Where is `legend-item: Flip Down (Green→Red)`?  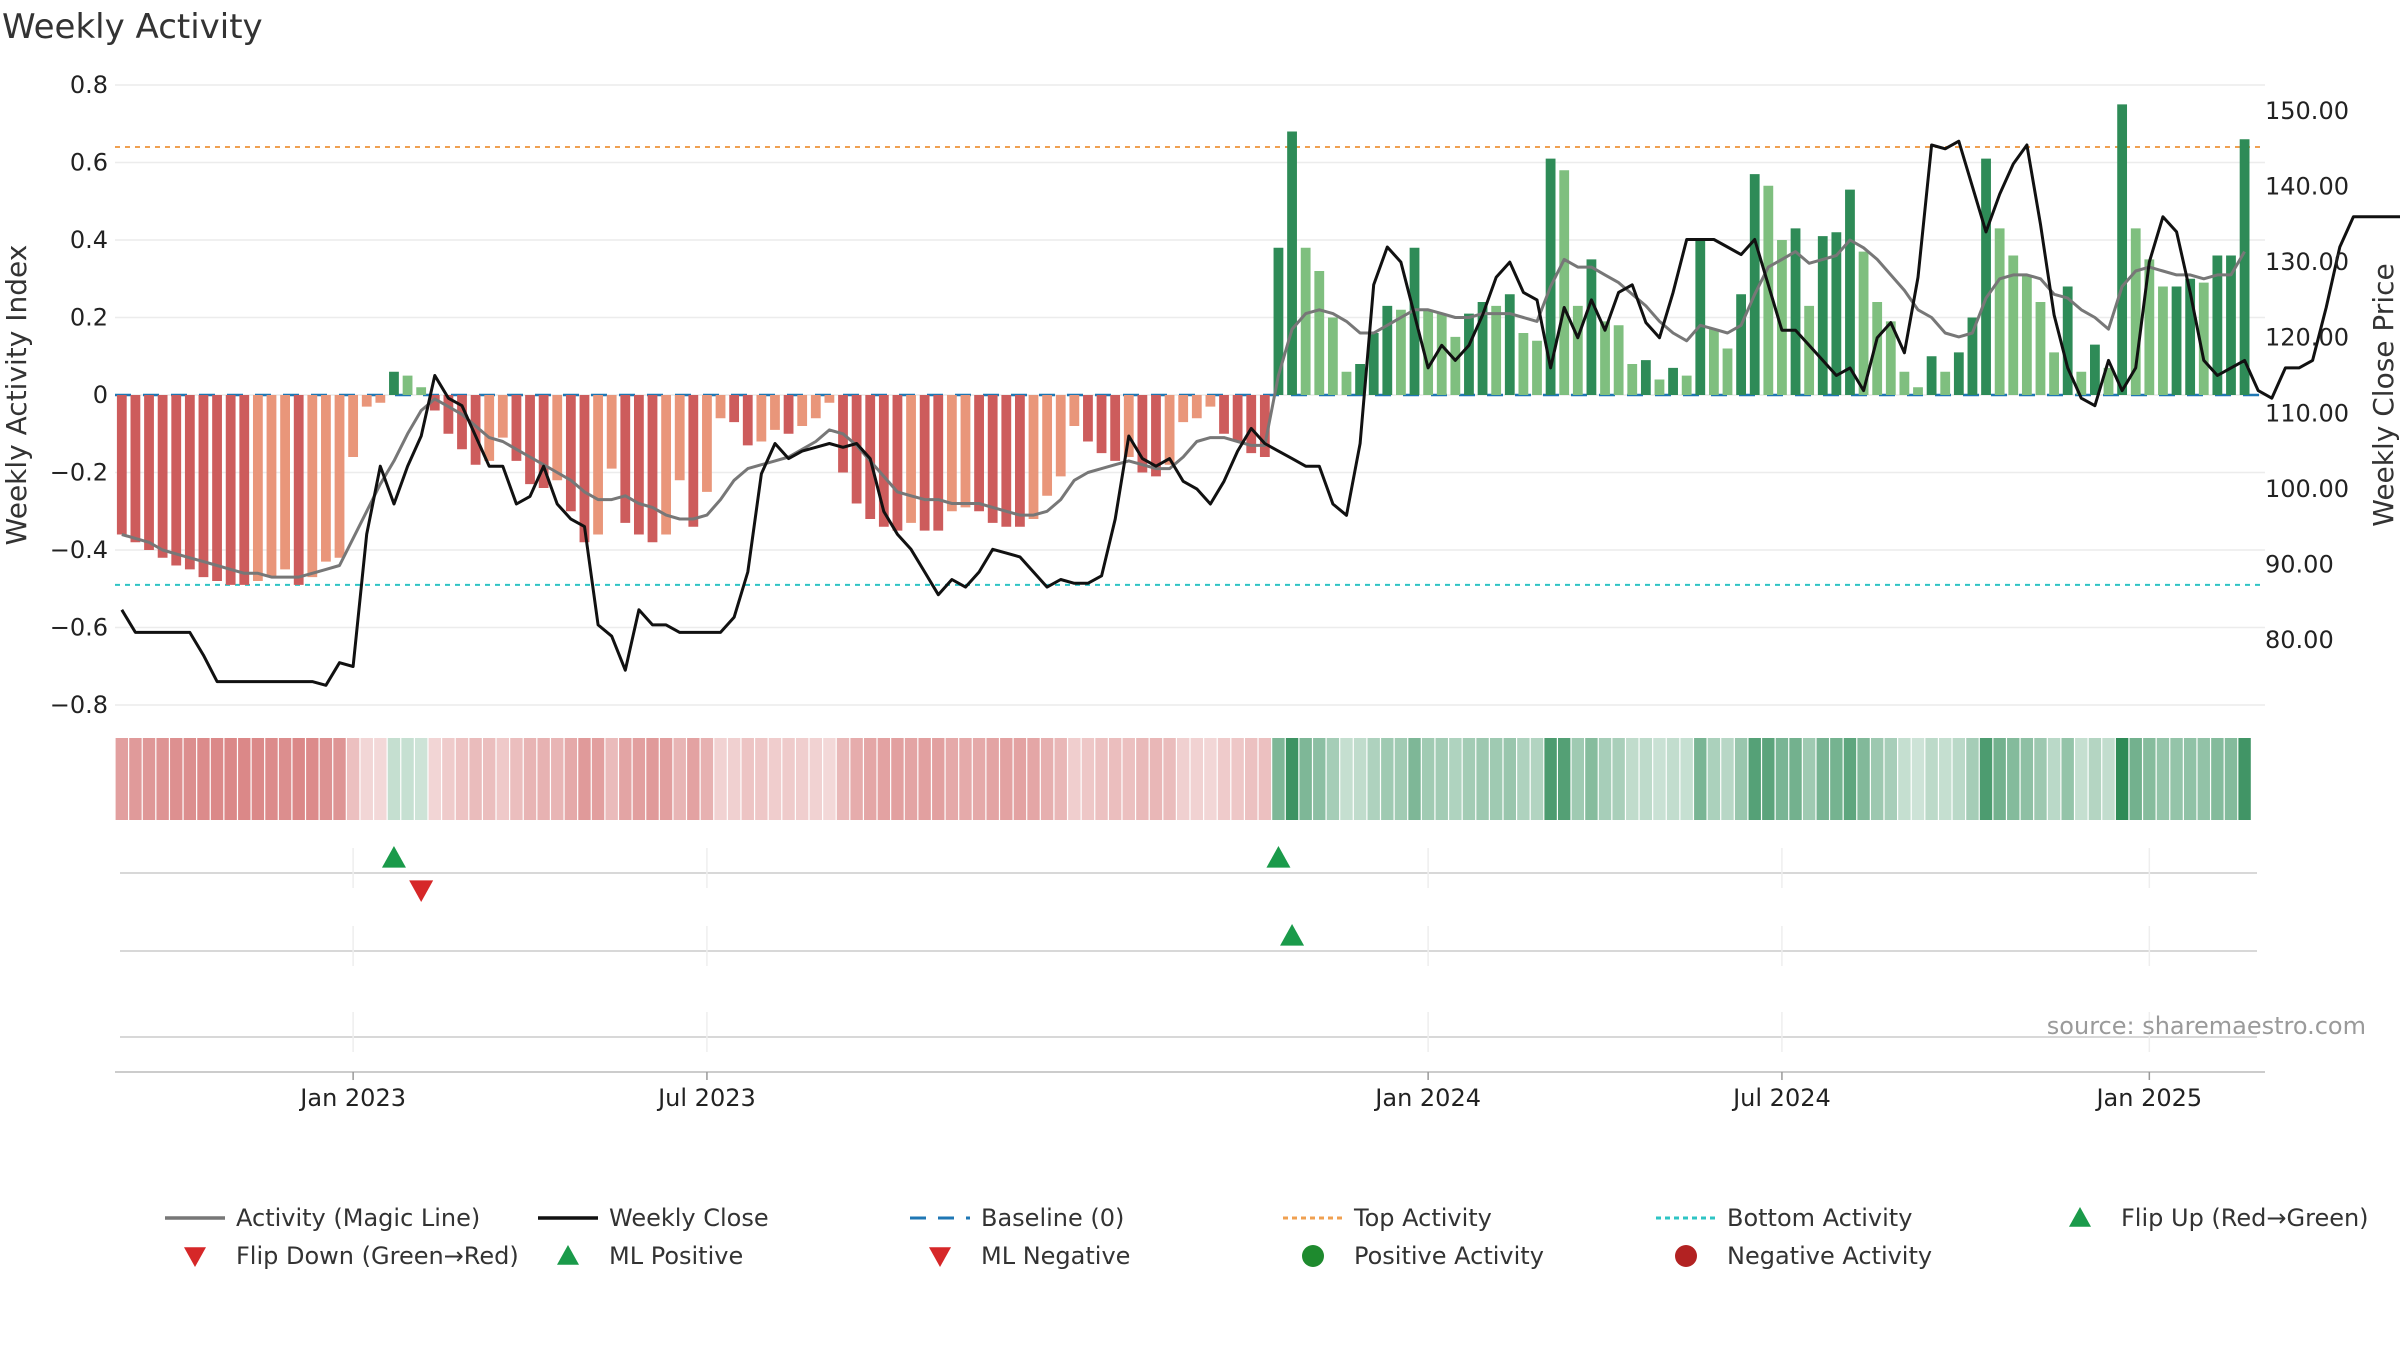 legend-item: Flip Down (Green→Red) is located at coordinates (351, 1256).